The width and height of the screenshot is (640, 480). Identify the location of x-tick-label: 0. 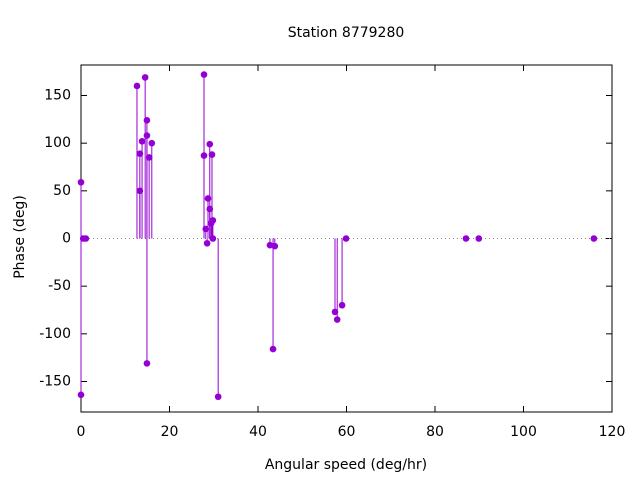
(81, 432).